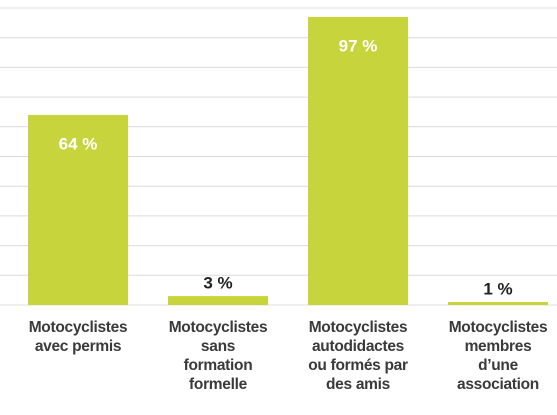 This screenshot has height=415, width=557. I want to click on value-label: 3 %, so click(217, 283).